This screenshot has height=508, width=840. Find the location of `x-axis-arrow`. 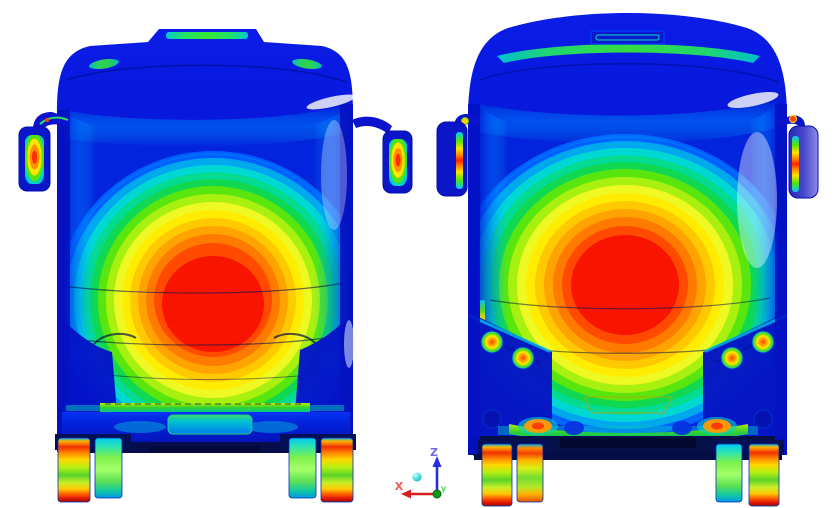

x-axis-arrow is located at coordinates (406, 494).